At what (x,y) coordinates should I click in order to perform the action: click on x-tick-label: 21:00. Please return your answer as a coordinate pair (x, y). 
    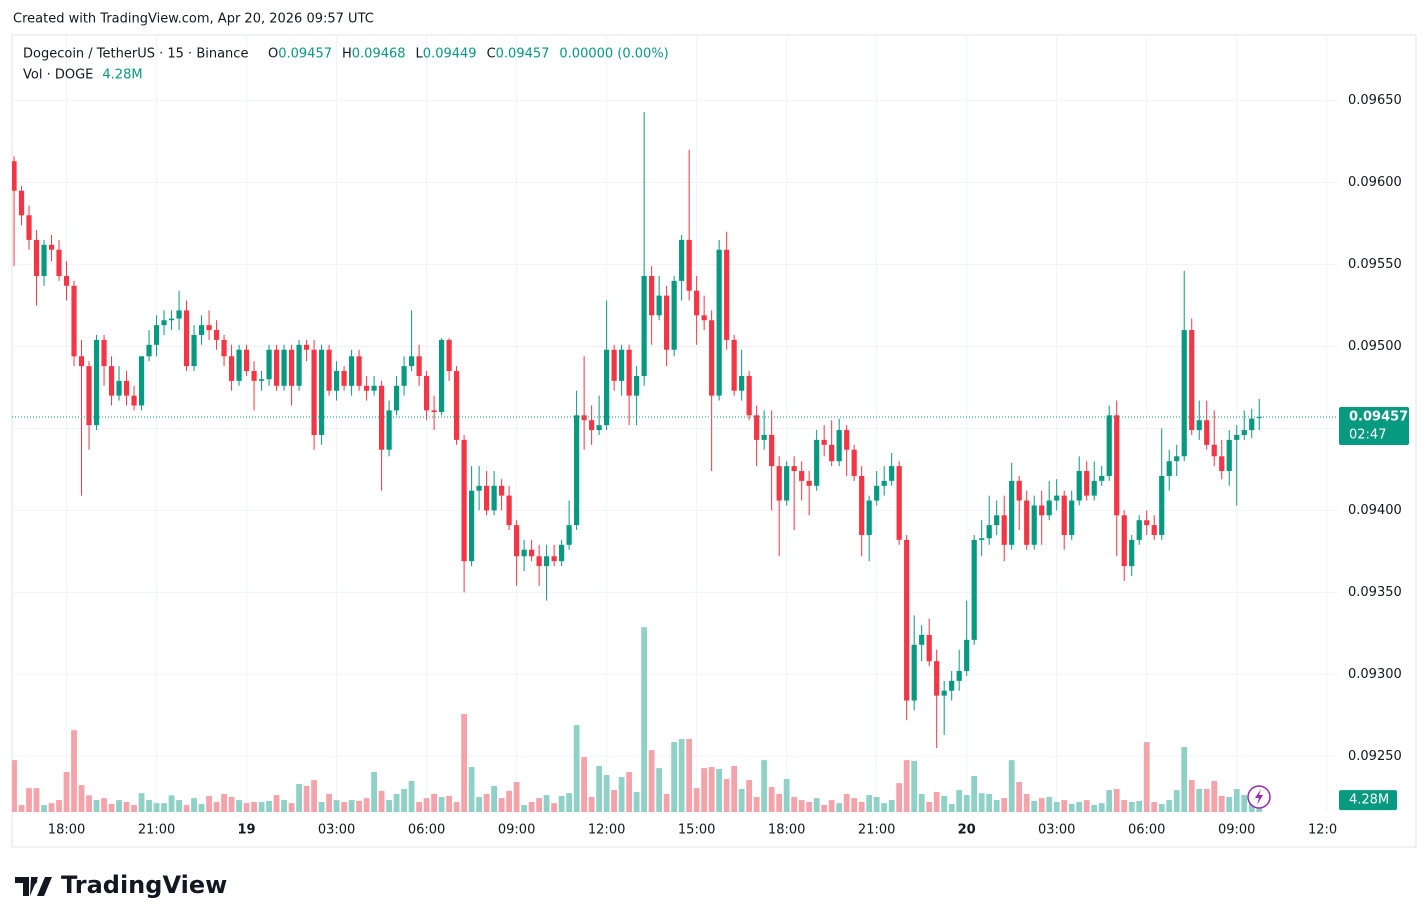
    Looking at the image, I should click on (156, 830).